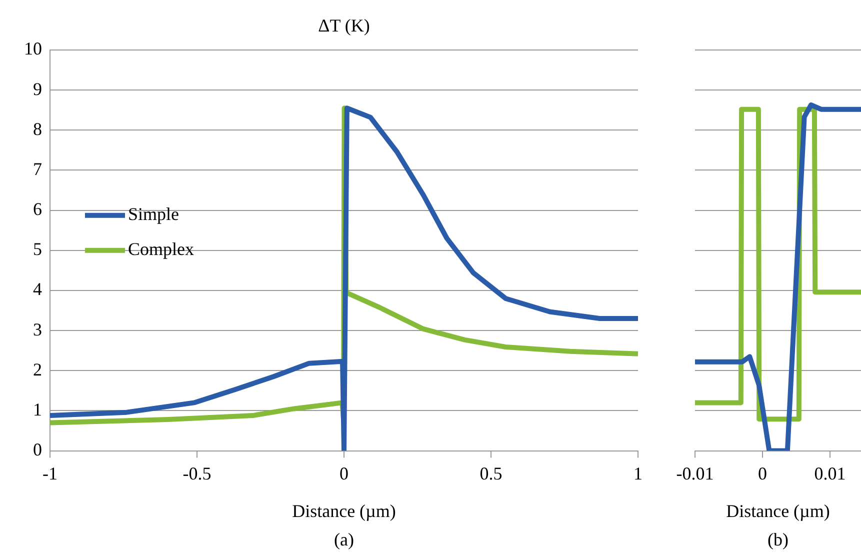 The image size is (861, 553). What do you see at coordinates (695, 473) in the screenshot?
I see `x-tick-label: -0.01` at bounding box center [695, 473].